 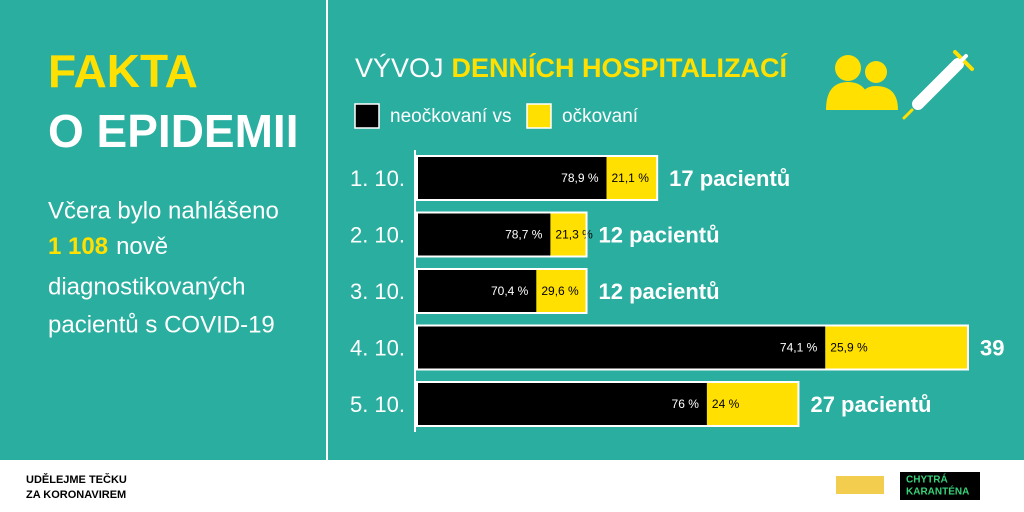 What do you see at coordinates (76, 479) in the screenshot?
I see `campaign-text: UDĚLEJME TEČKU` at bounding box center [76, 479].